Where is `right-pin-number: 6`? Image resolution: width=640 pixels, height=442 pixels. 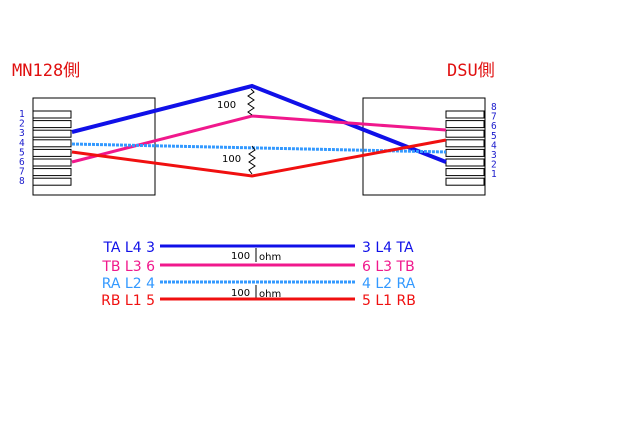
right-pin-number: 6 is located at coordinates (494, 126).